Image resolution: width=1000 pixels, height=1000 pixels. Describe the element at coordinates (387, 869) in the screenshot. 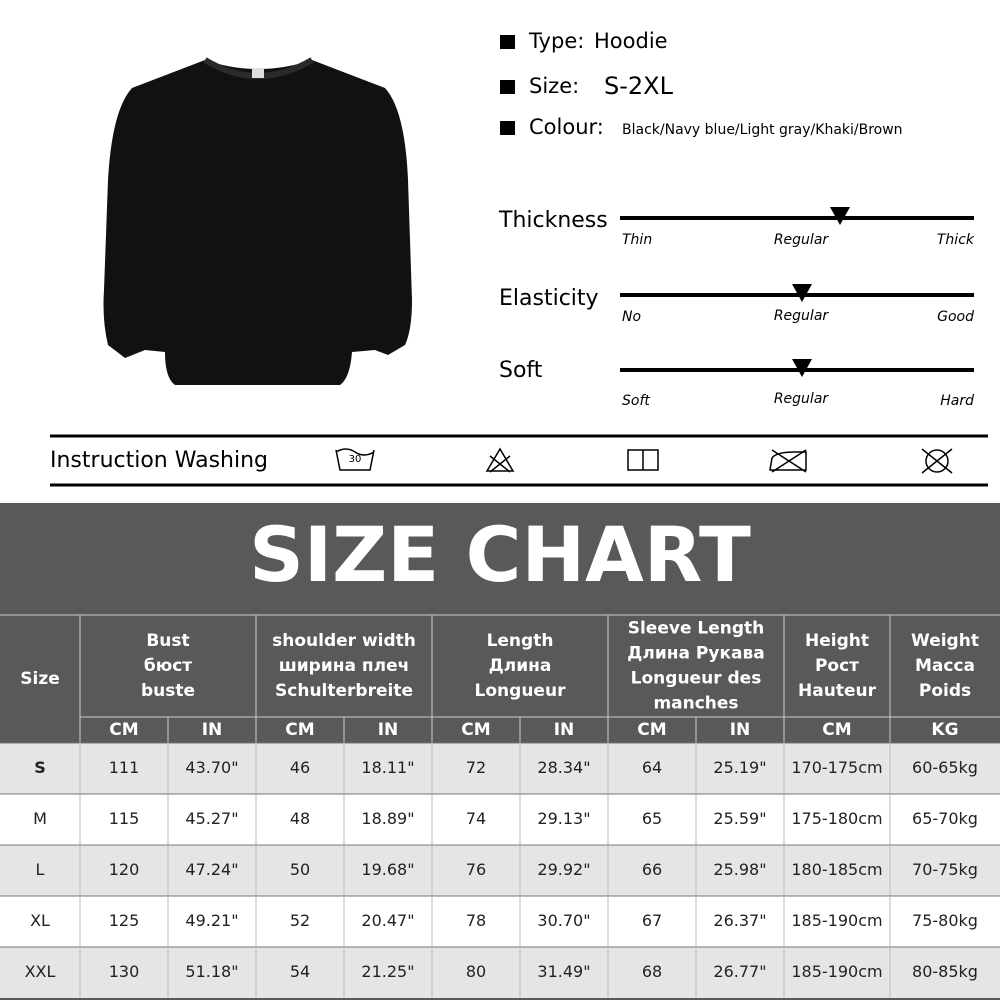

I see `table-cell: 19.68"` at that location.